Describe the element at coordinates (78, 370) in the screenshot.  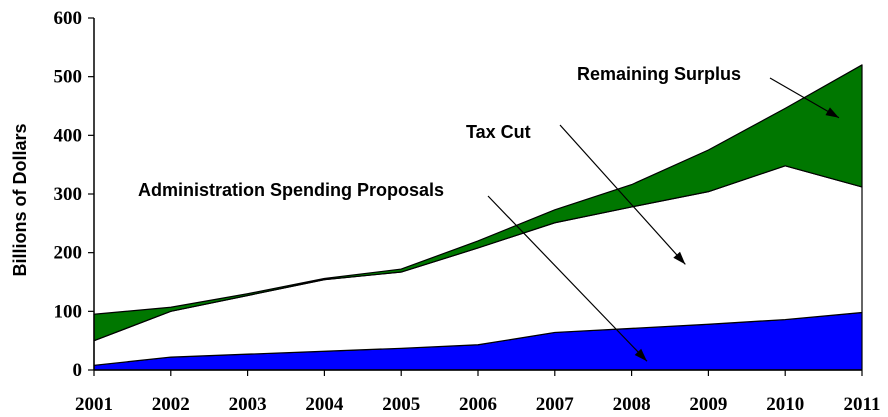
I see `y-tick-label: 0` at that location.